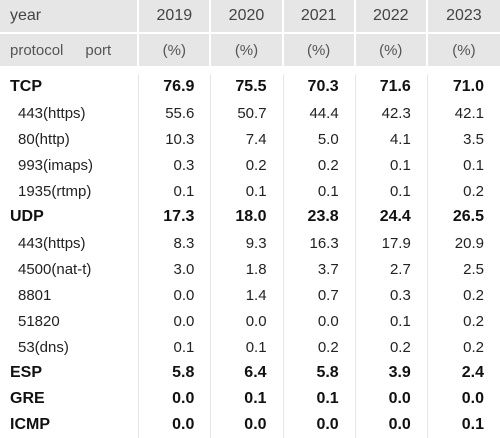 The width and height of the screenshot is (500, 438). Describe the element at coordinates (320, 217) in the screenshot. I see `cell-value: 23.8` at that location.